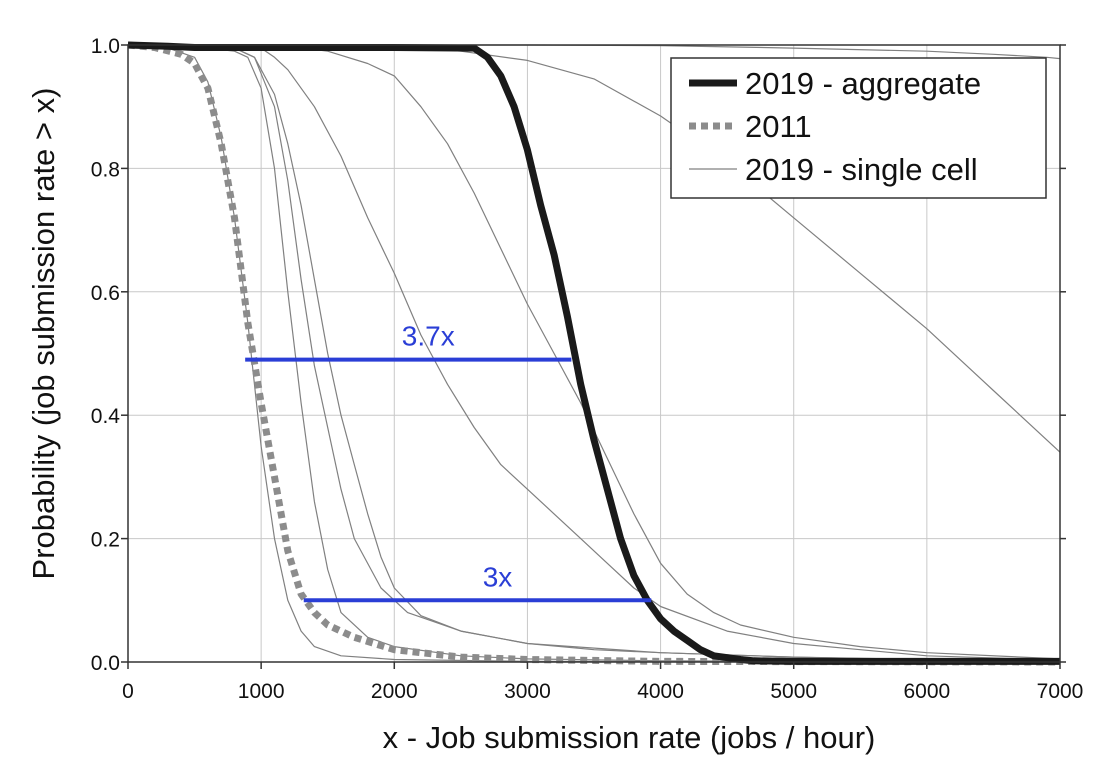 The image size is (1120, 778). I want to click on legend-label: 2019 - aggregate, so click(863, 83).